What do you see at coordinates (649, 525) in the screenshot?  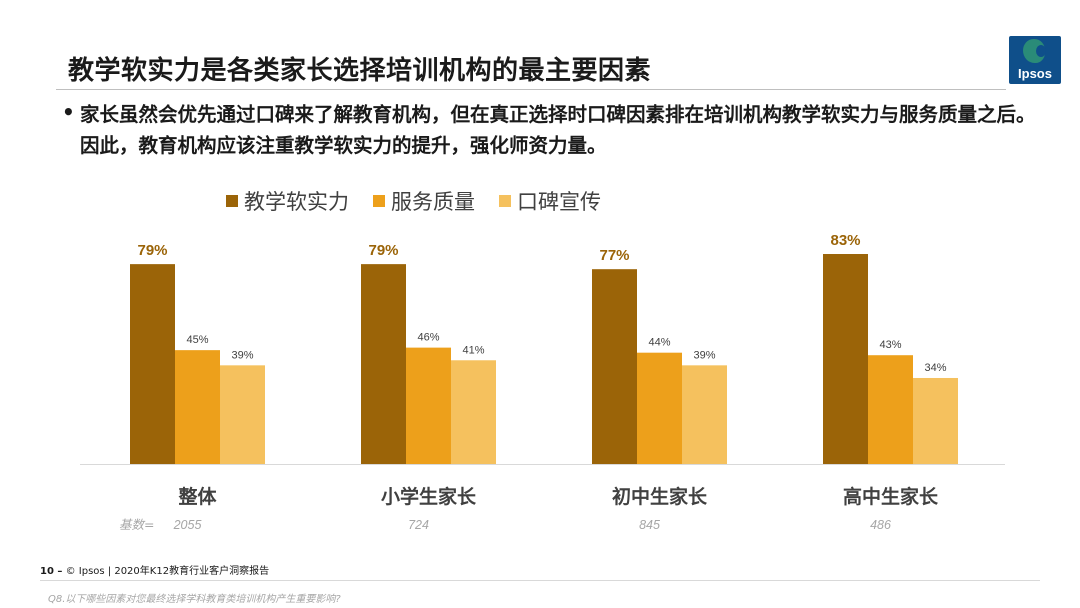 I see `base-value-2: 845` at bounding box center [649, 525].